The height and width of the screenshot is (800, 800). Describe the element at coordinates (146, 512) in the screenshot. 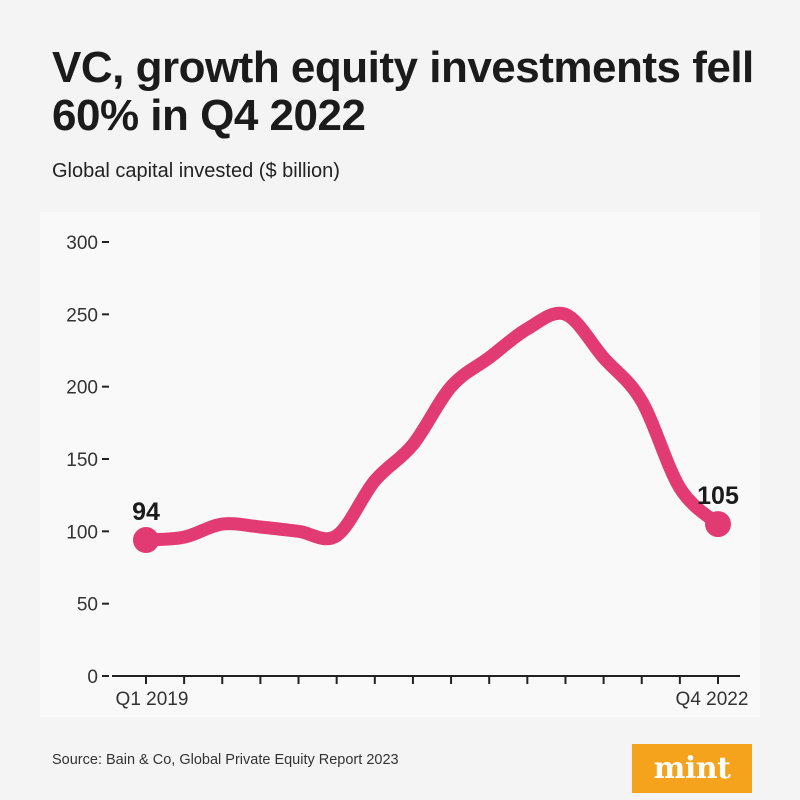

I see `data-label: 94` at that location.